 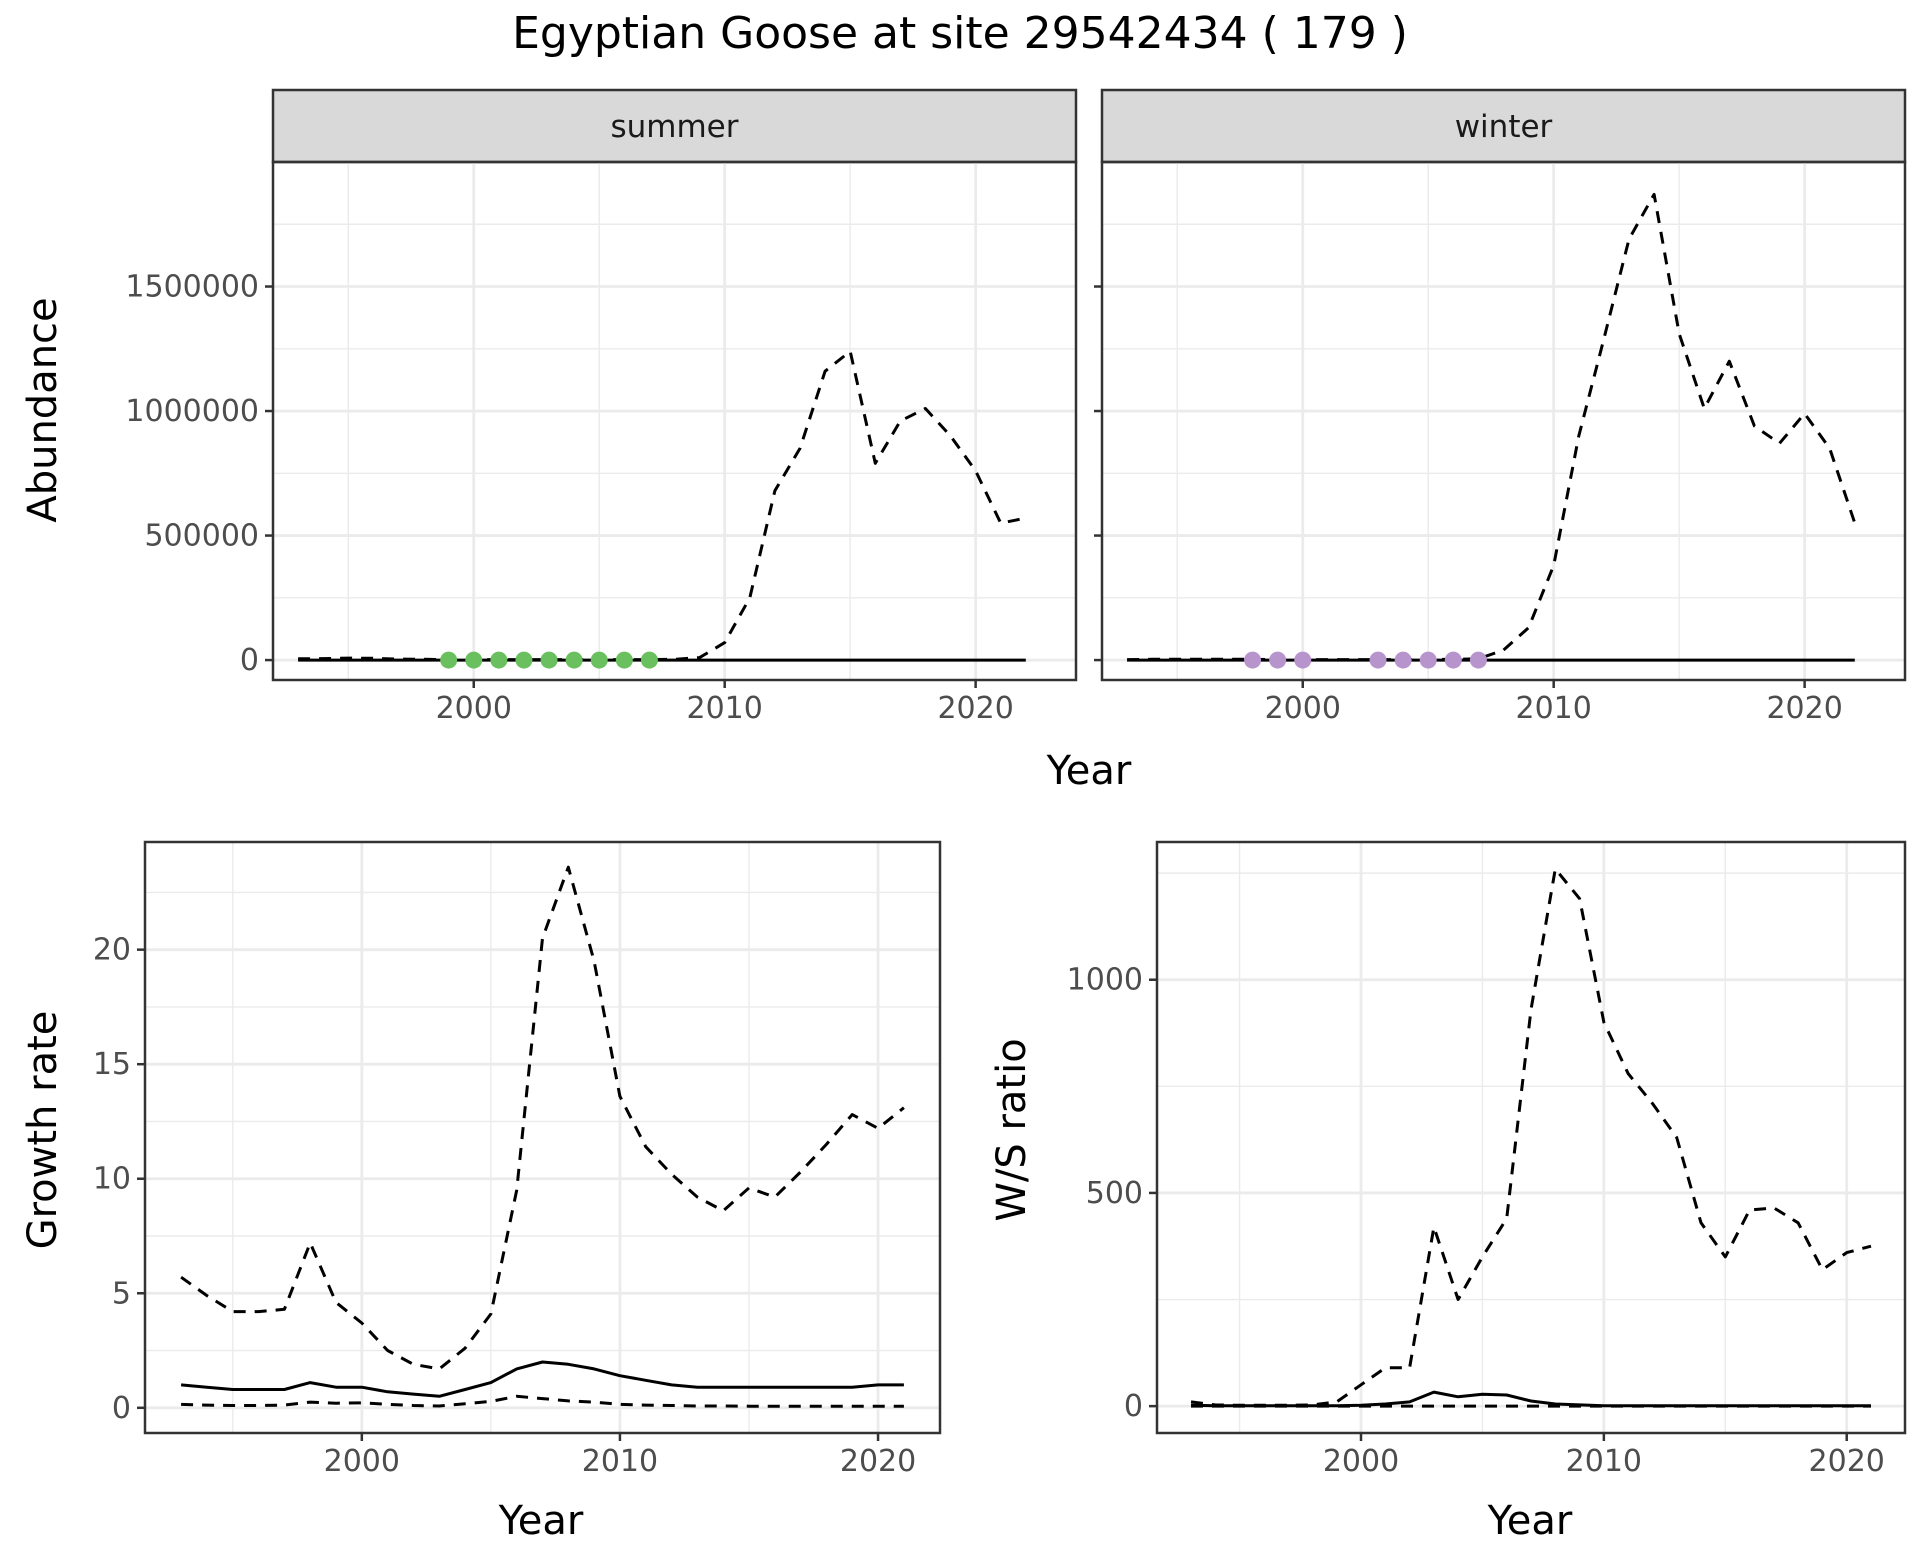 I want to click on strip-winter-label: winter, so click(x=1504, y=127).